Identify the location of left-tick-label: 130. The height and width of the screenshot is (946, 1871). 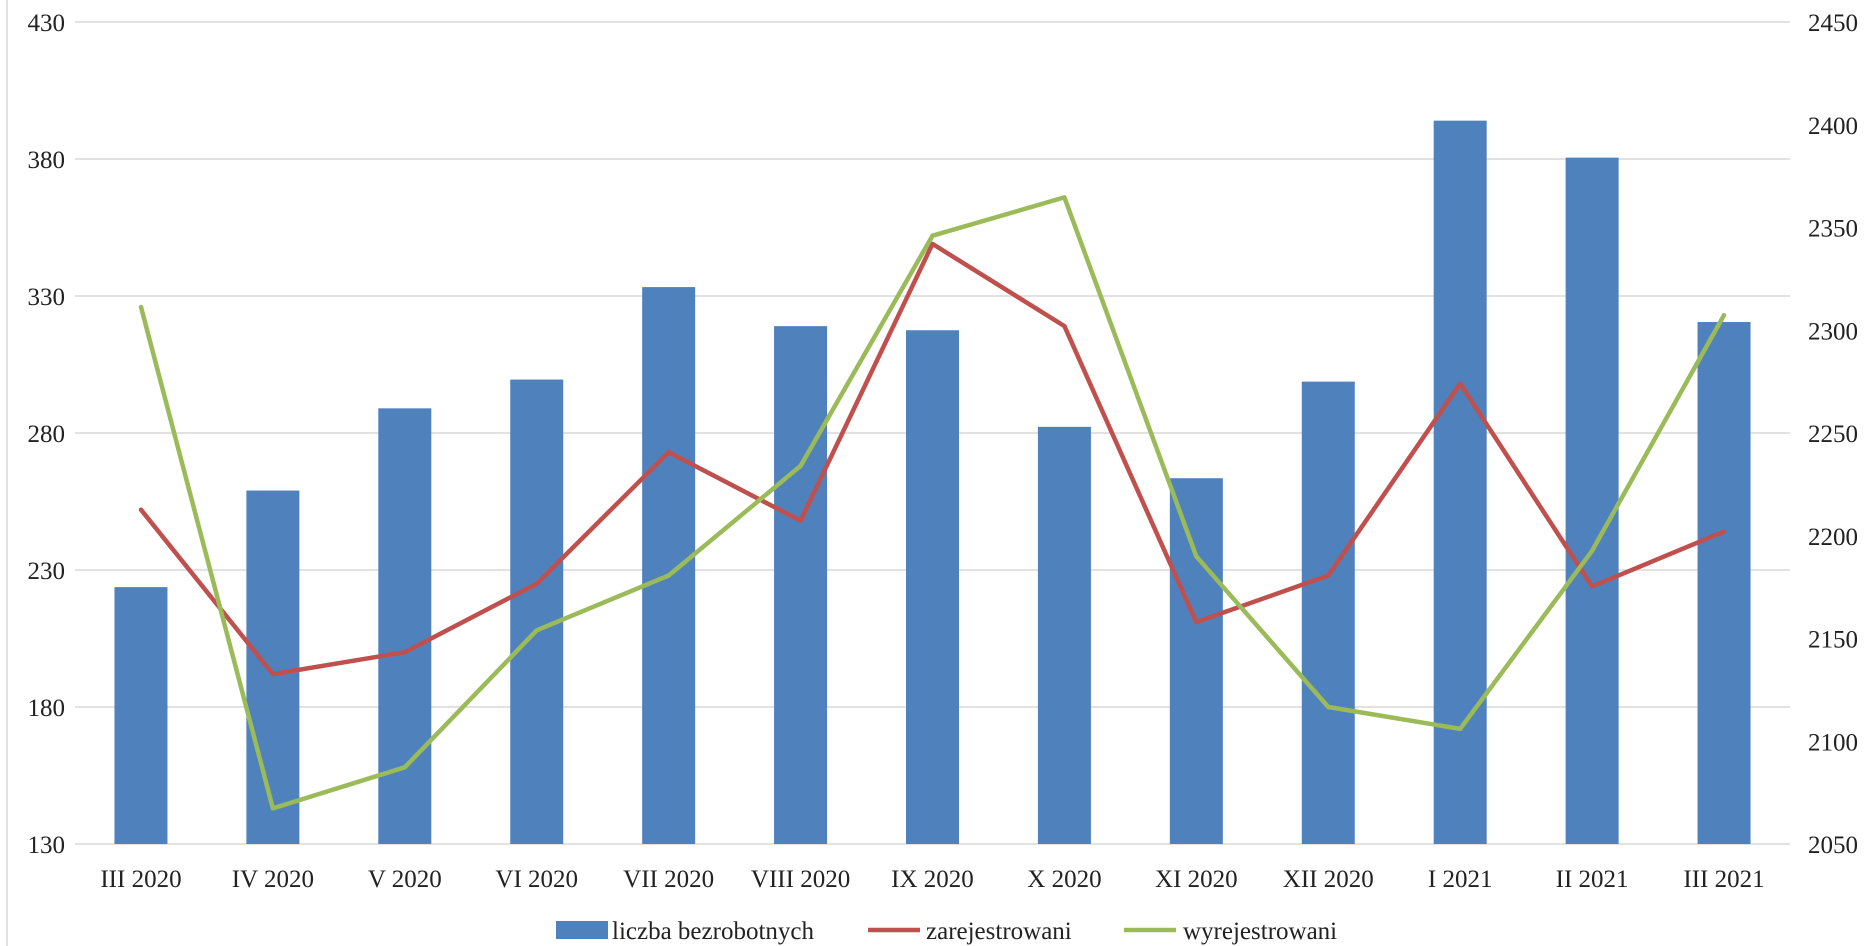
(47, 845).